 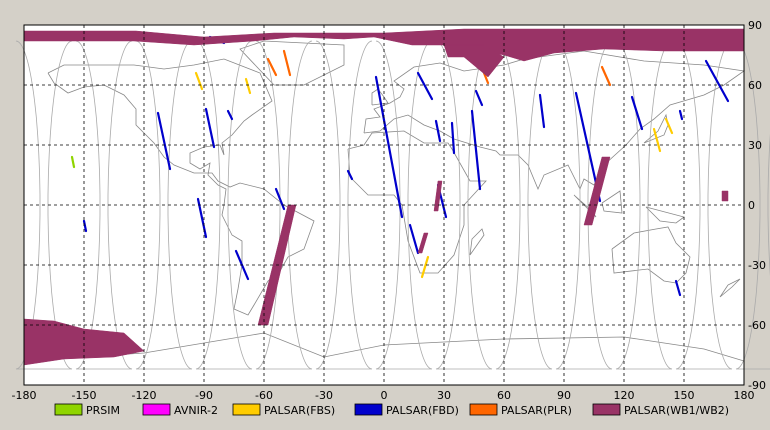 What do you see at coordinates (755, 145) in the screenshot?
I see `y-tick-label: 30` at bounding box center [755, 145].